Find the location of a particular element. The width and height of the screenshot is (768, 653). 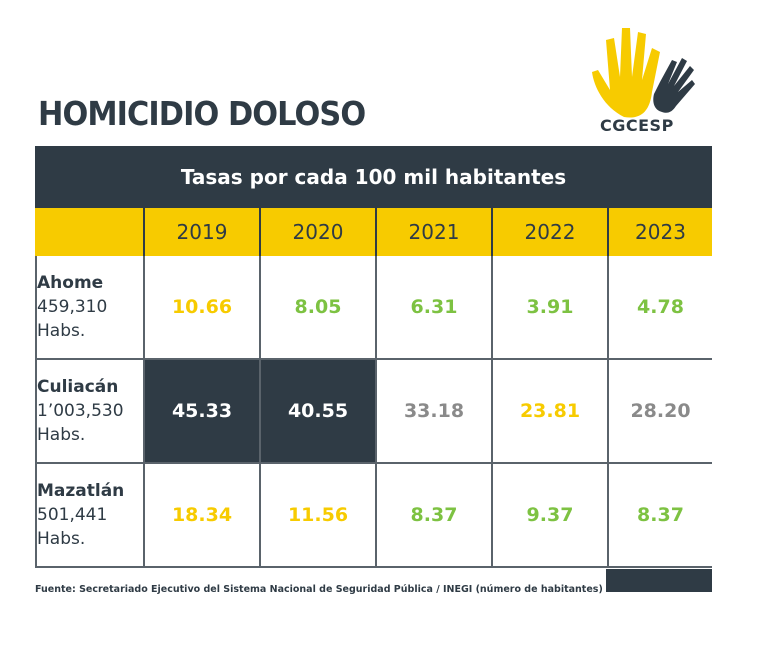

year-header: 2019 is located at coordinates (201, 232).